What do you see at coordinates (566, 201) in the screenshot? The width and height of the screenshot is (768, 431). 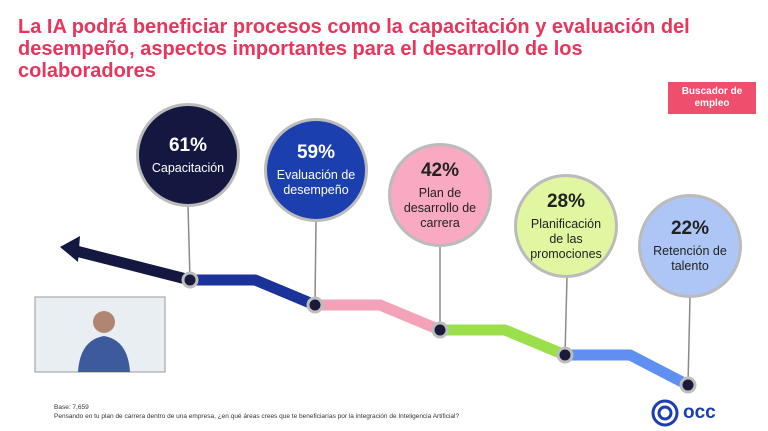 I see `item-value: 28%` at bounding box center [566, 201].